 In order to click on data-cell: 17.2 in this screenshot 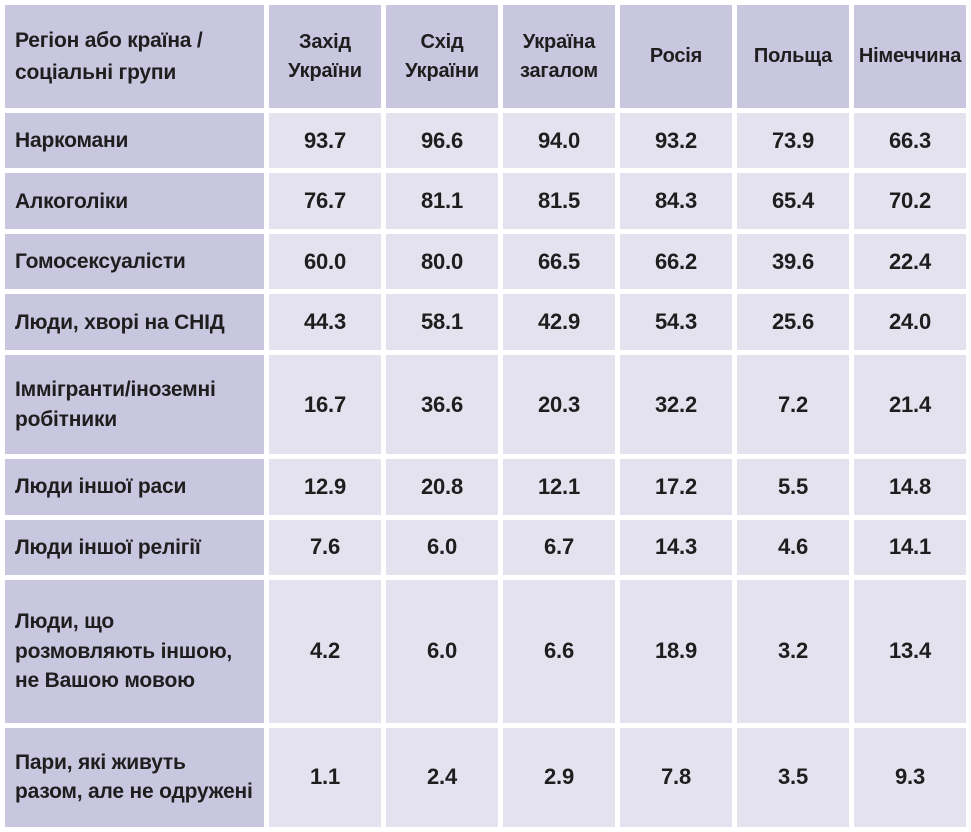, I will do `click(676, 487)`.